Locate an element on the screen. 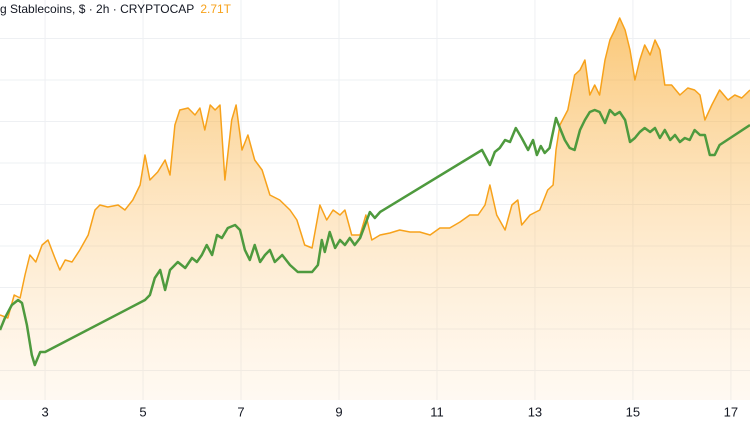  chart-title: g Stablecoins, $ · 2h · CRYPTOCAP 2.71T is located at coordinates (116, 9).